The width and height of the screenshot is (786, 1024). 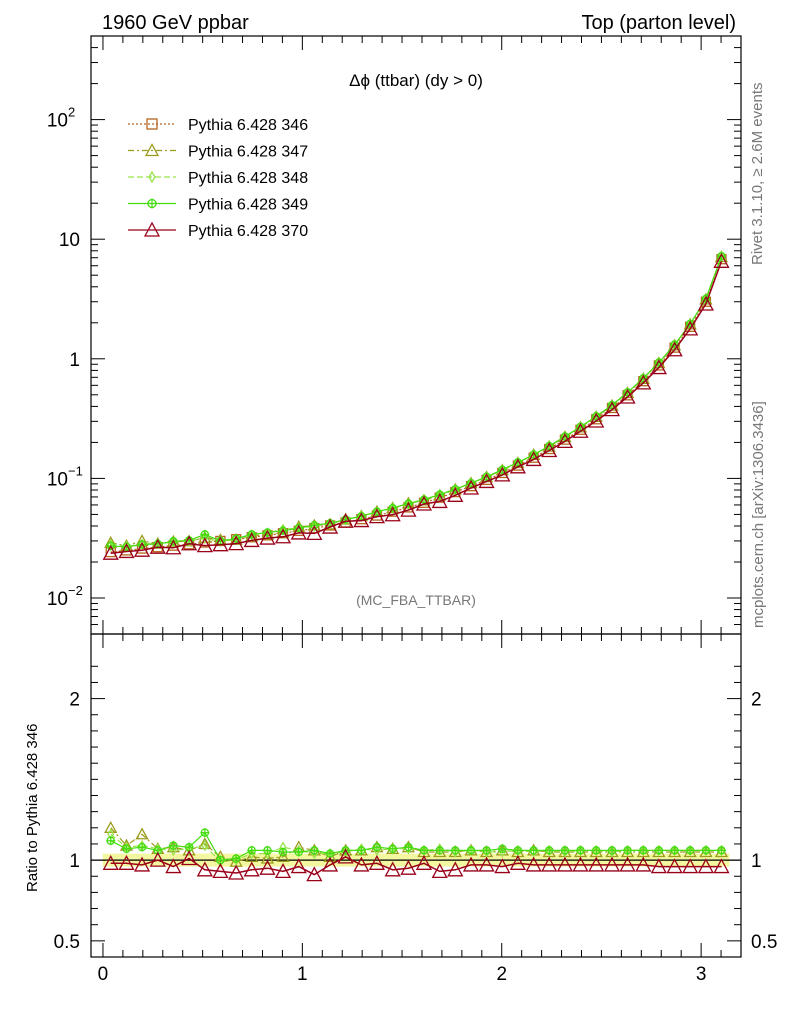 I want to click on ratio-ytick-label: 2, so click(x=74, y=700).